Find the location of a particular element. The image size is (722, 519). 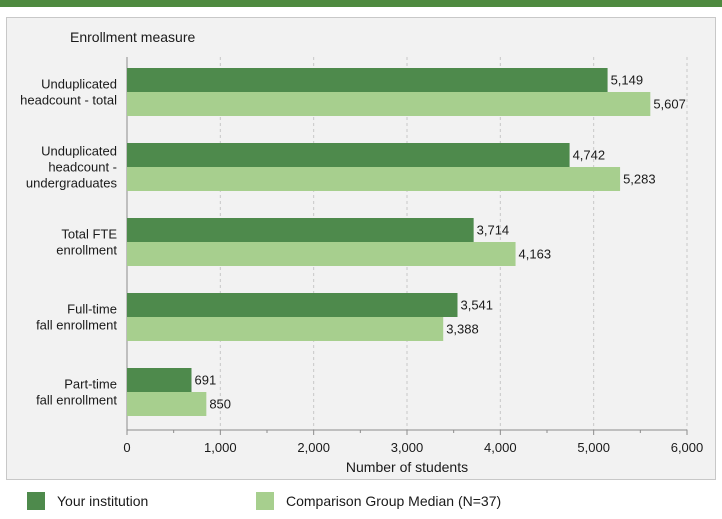

value-label-comparison-median: 5,283 is located at coordinates (639, 179).